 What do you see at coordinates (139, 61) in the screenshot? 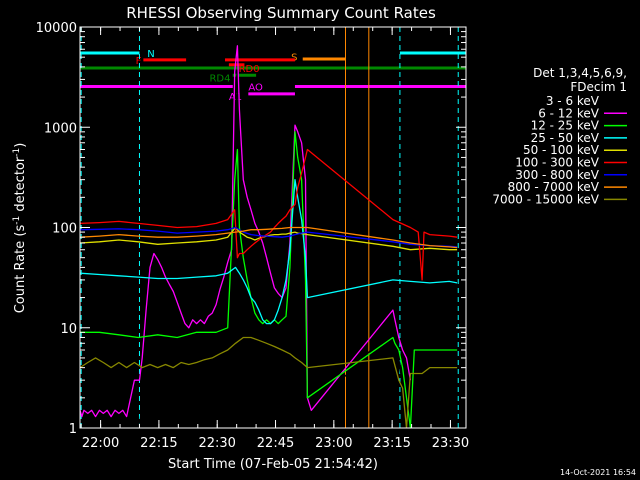
I see `flag-label-f: F` at bounding box center [139, 61].